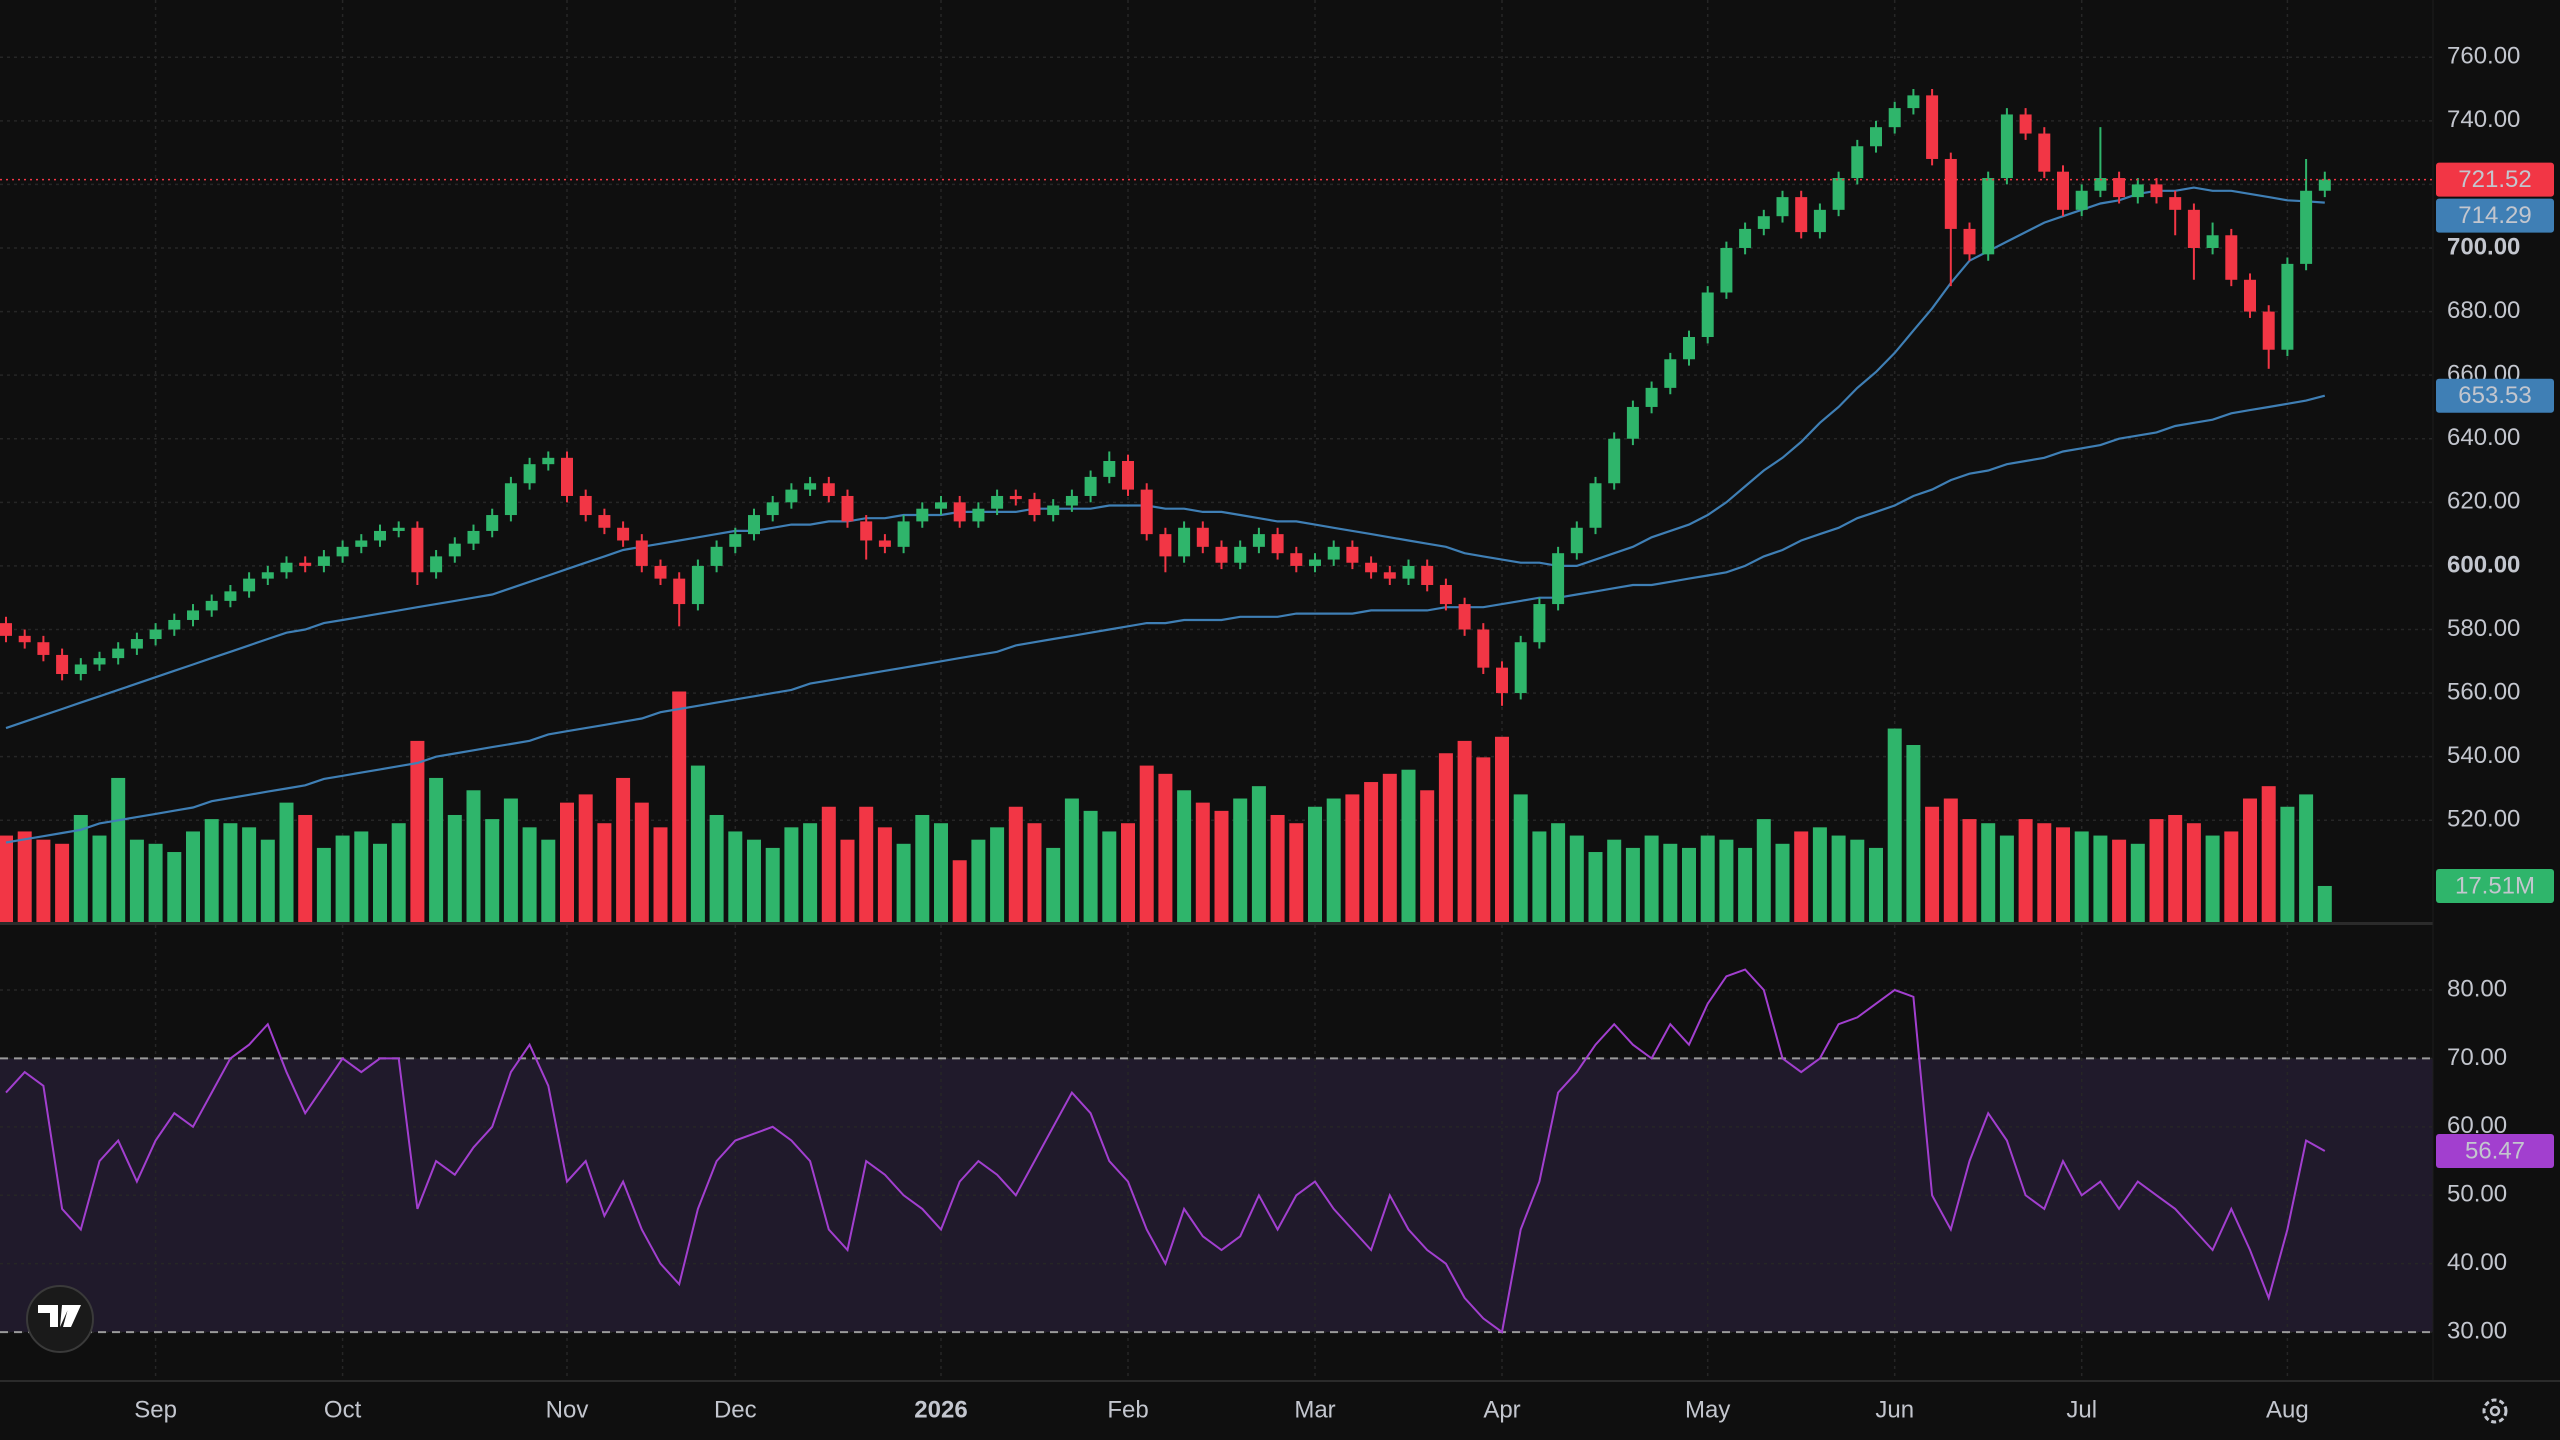 This screenshot has width=2560, height=1440. I want to click on settings-button, so click(2495, 1411).